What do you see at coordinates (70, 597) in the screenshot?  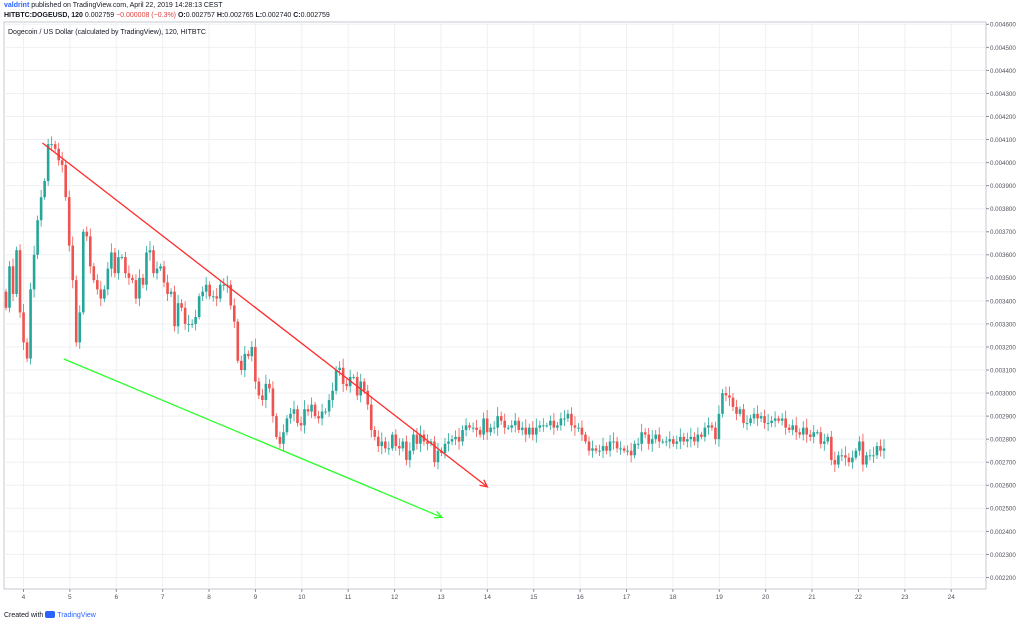 I see `x-tick-label: 5` at bounding box center [70, 597].